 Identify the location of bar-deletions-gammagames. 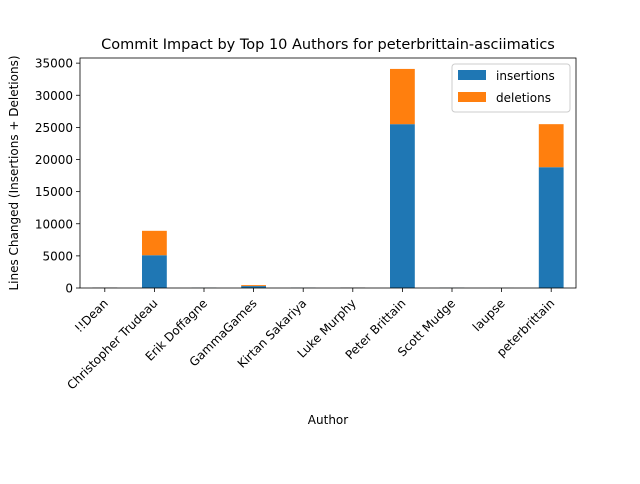
(253, 285).